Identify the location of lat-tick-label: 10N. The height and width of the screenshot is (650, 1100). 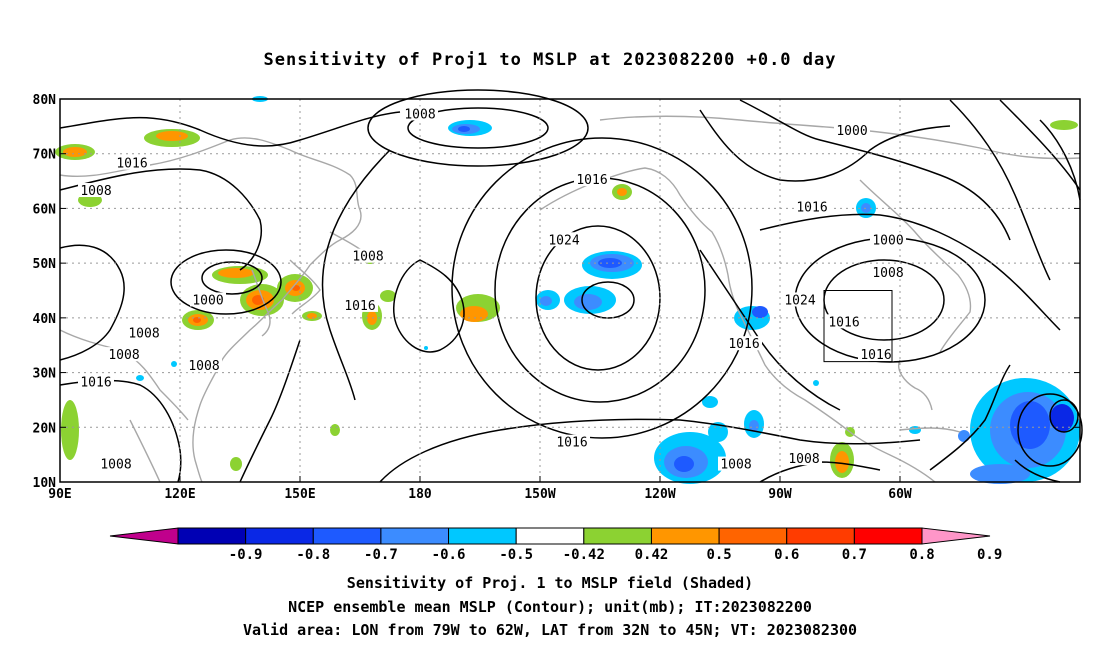
(45, 483).